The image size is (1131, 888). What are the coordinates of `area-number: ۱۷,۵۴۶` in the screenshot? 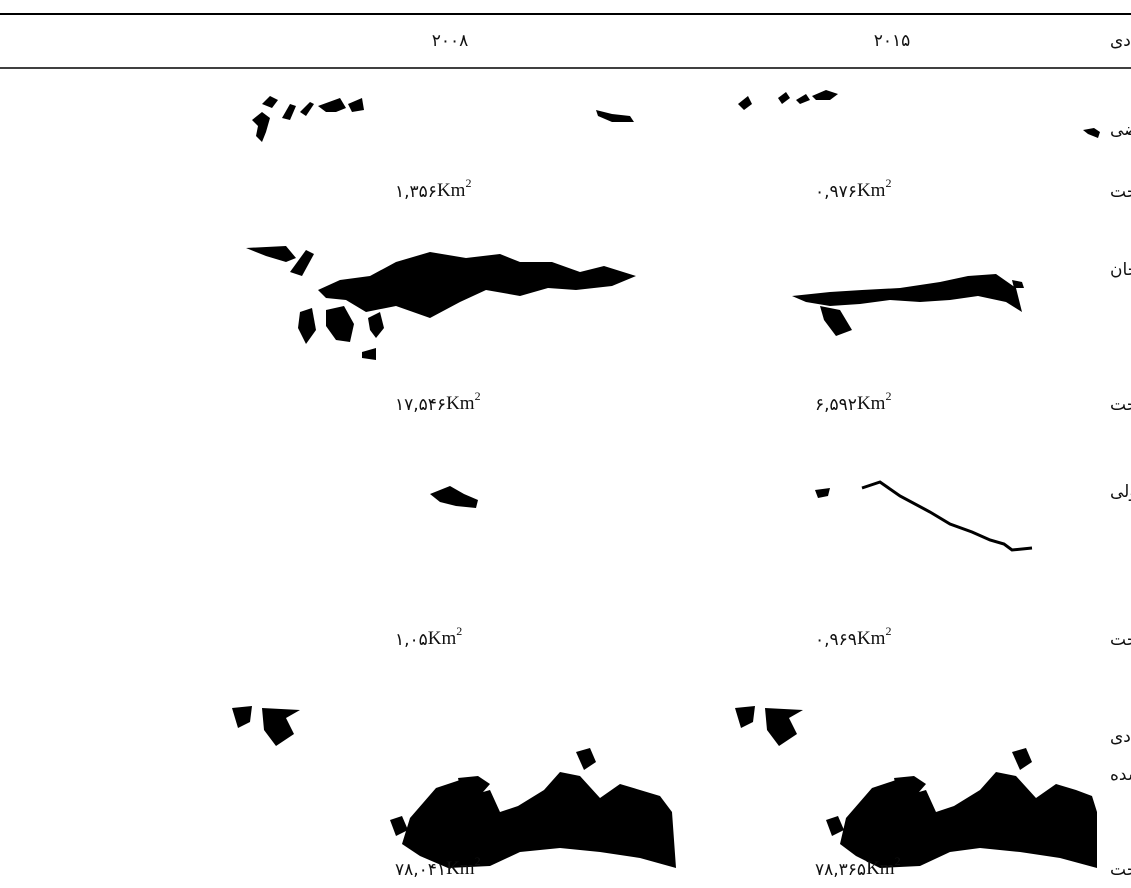 It's located at (420, 405).